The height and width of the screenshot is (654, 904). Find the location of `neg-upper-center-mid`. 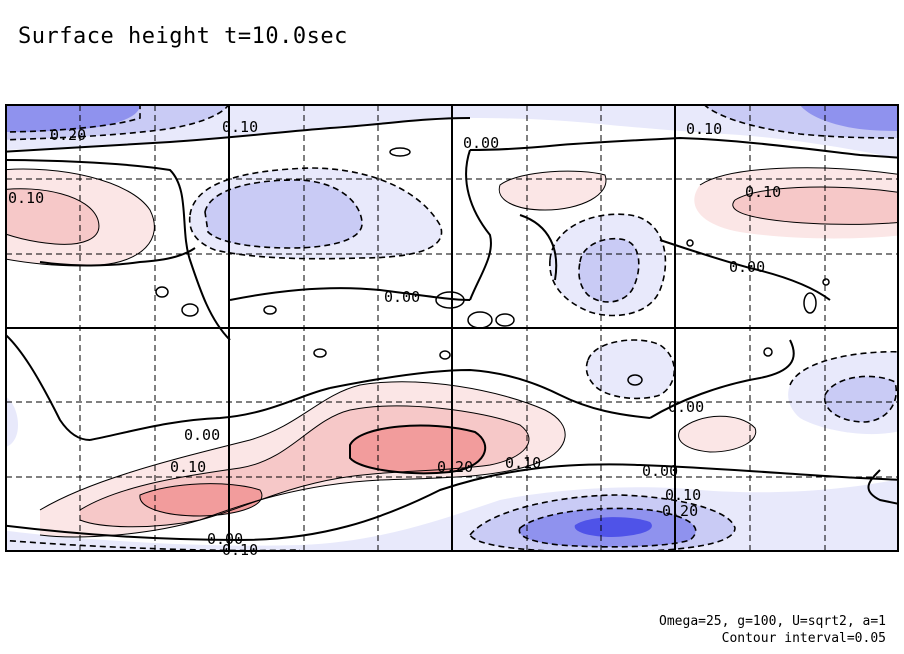

neg-upper-center-mid is located at coordinates (284, 214).